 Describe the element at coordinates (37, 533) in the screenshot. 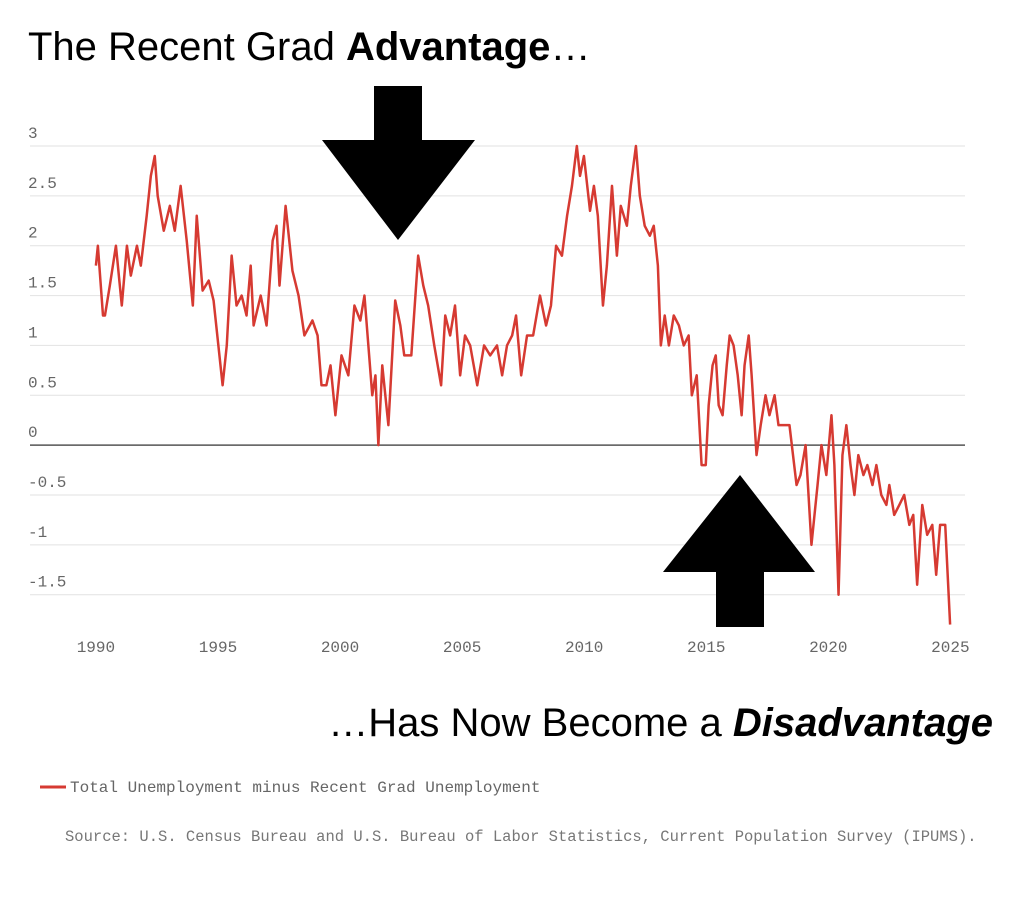

I see `y-tick-label: -1` at that location.